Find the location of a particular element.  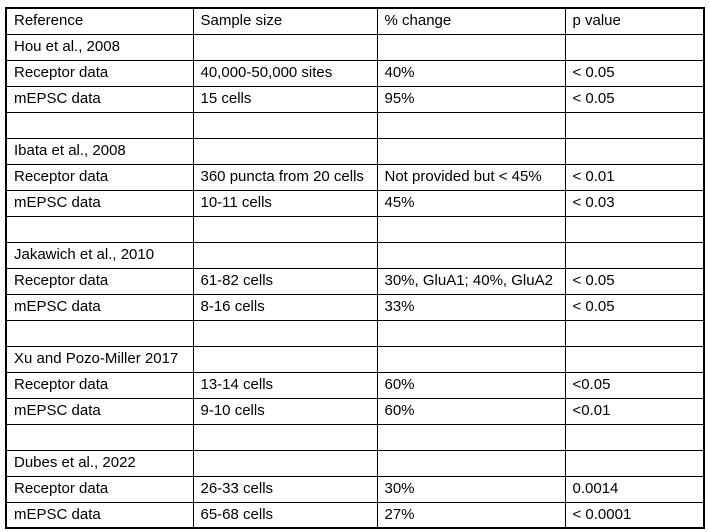

table-row: mEPSC data 65-68 cells 27% < 0.0001 is located at coordinates (355, 515).